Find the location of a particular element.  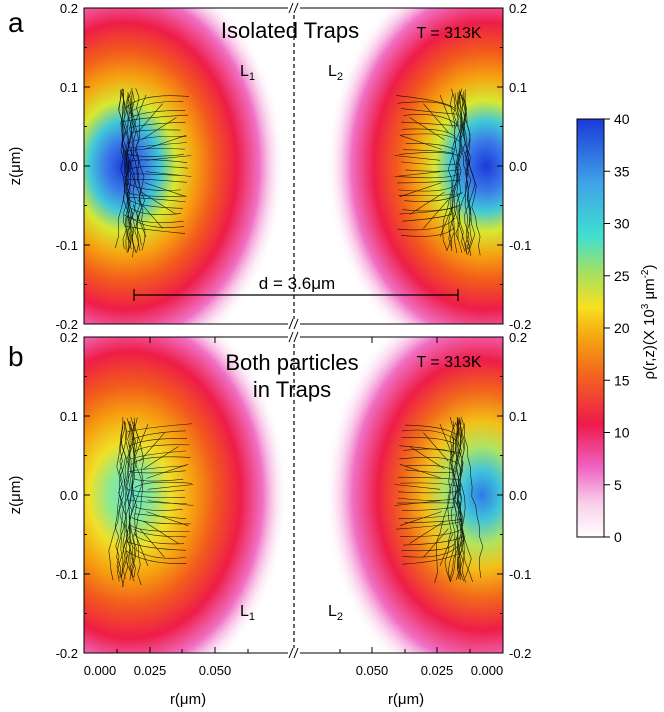

svg-text: L1 is located at coordinates (247, 73).